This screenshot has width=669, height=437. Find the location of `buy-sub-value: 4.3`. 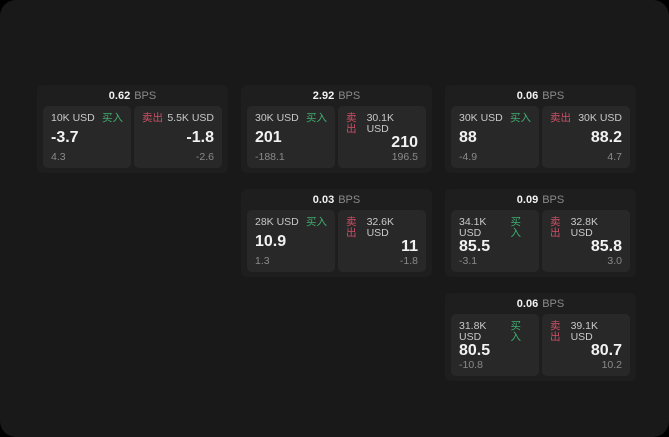

buy-sub-value: 4.3 is located at coordinates (58, 156).